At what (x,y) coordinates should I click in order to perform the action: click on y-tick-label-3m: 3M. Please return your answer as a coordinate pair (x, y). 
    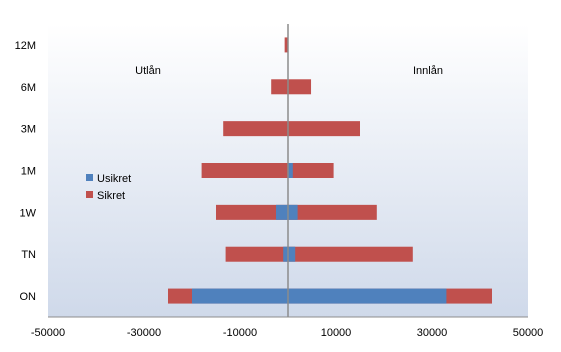
    Looking at the image, I should click on (28, 130).